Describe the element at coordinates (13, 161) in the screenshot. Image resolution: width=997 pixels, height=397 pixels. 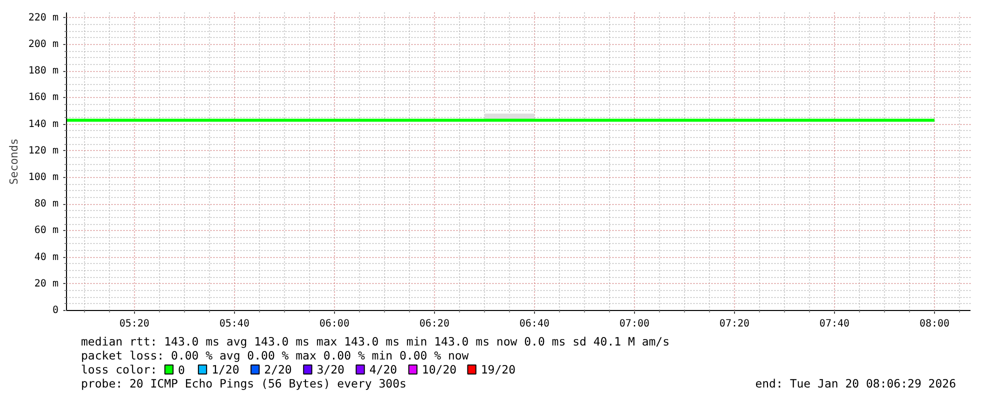
I see `y-axis-title: Seconds` at that location.